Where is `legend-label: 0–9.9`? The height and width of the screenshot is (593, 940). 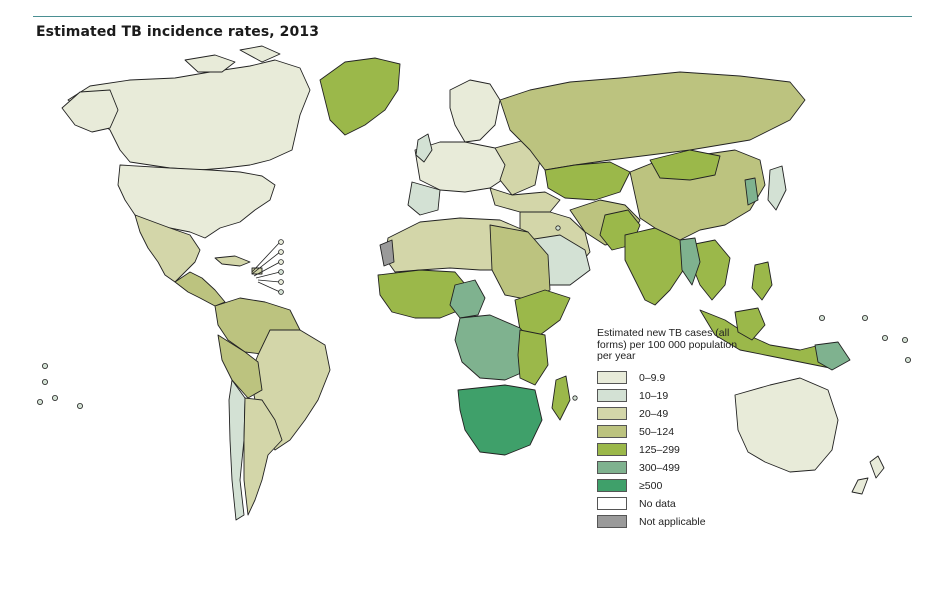 legend-label: 0–9.9 is located at coordinates (652, 377).